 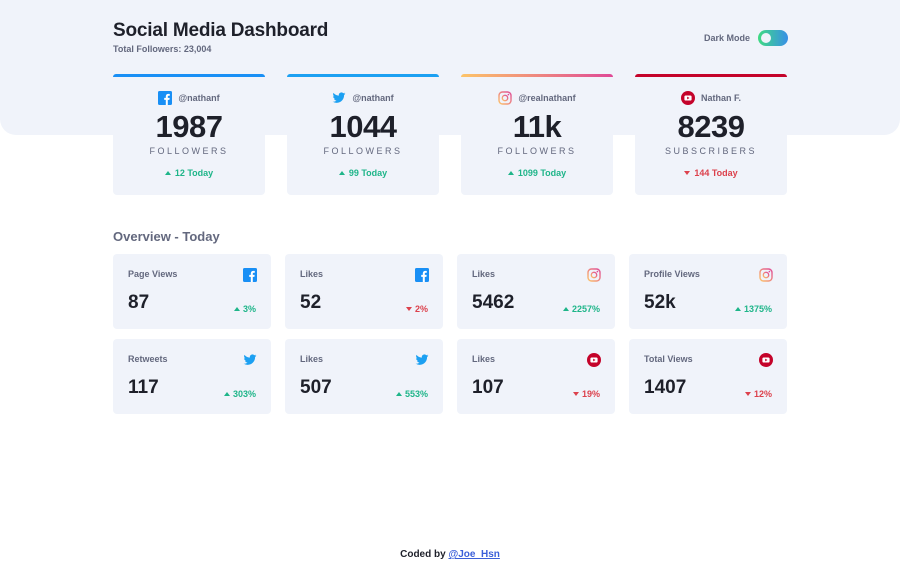 I want to click on tile-percent: 3%, so click(x=244, y=309).